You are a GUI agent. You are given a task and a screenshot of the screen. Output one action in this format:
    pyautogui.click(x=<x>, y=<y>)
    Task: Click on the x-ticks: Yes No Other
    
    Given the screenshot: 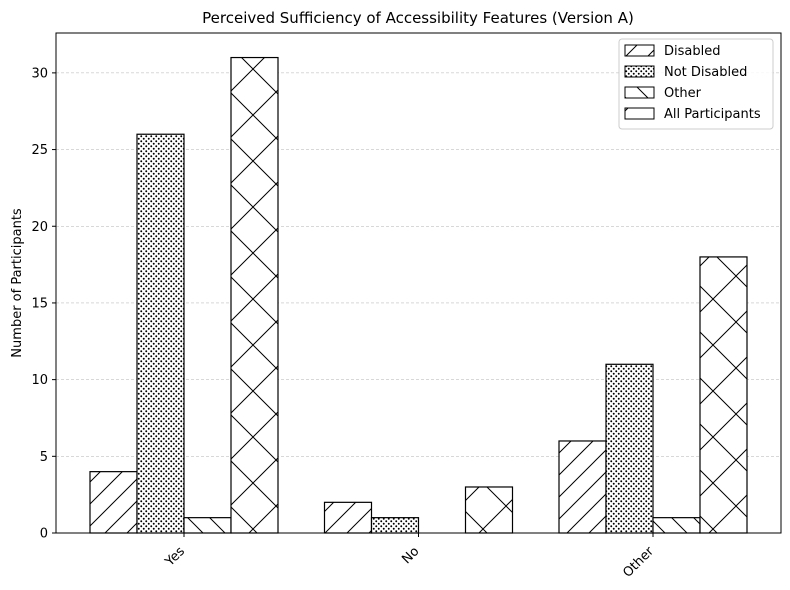 What is the action you would take?
    pyautogui.click(x=409, y=557)
    